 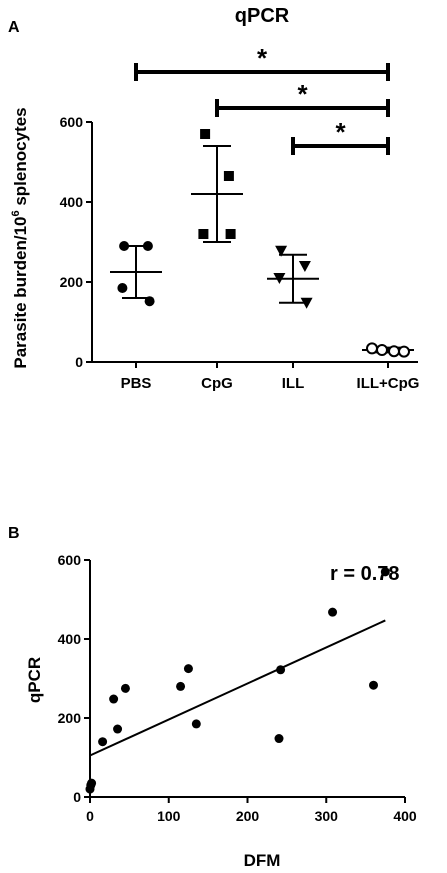 I want to click on x-tick-label: 200, so click(x=248, y=816).